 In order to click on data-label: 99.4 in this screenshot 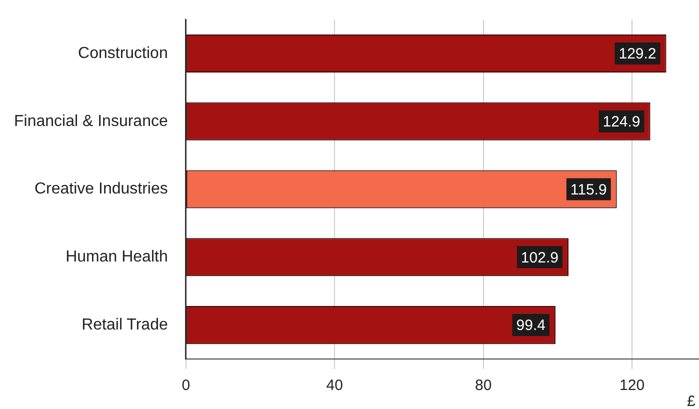, I will do `click(531, 325)`.